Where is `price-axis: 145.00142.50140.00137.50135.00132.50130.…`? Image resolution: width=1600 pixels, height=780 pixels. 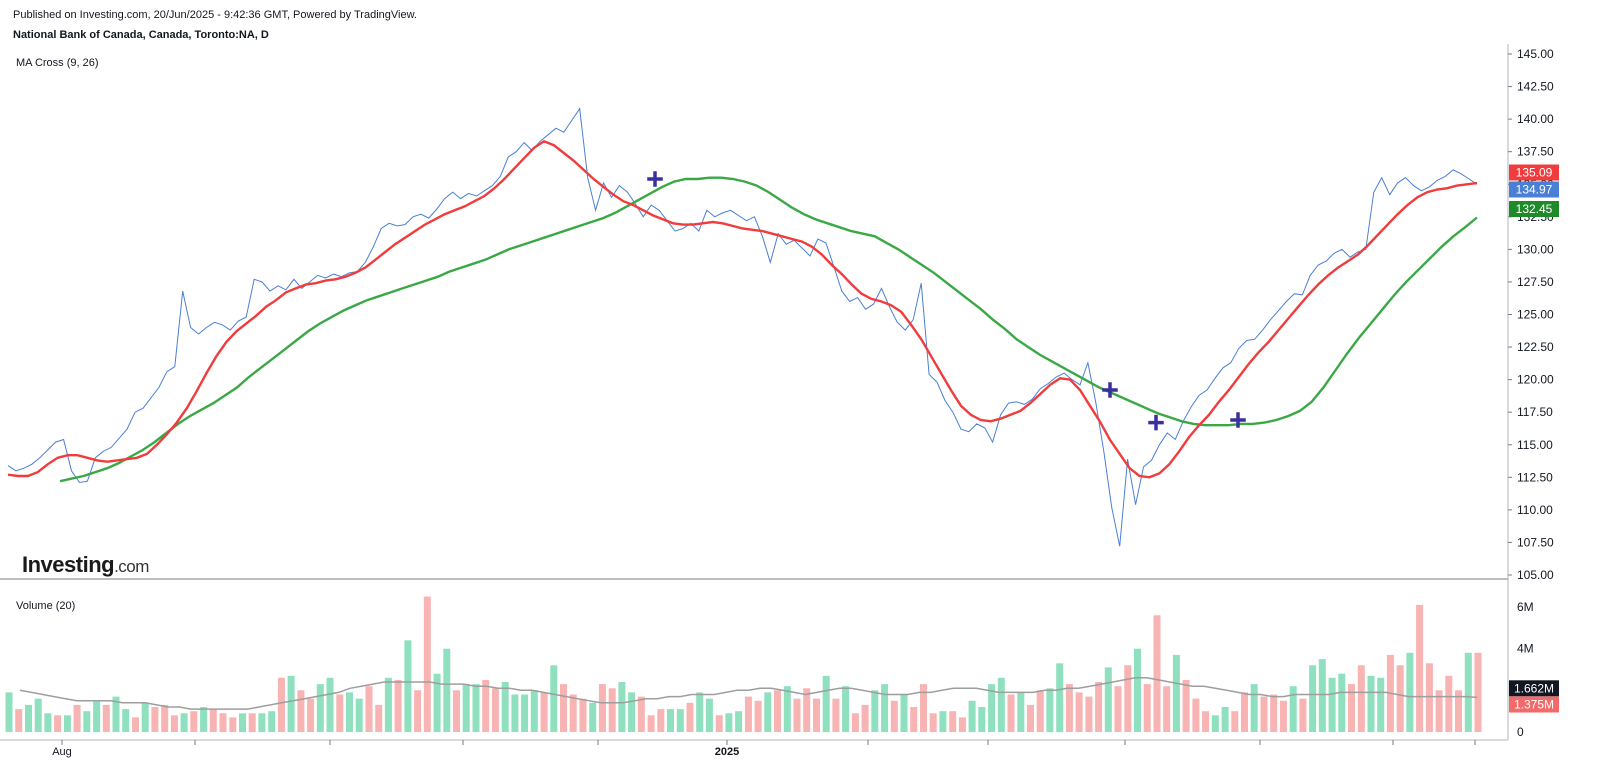
price-axis: 145.00142.50140.00137.50135.00132.50130.… is located at coordinates (1531, 393).